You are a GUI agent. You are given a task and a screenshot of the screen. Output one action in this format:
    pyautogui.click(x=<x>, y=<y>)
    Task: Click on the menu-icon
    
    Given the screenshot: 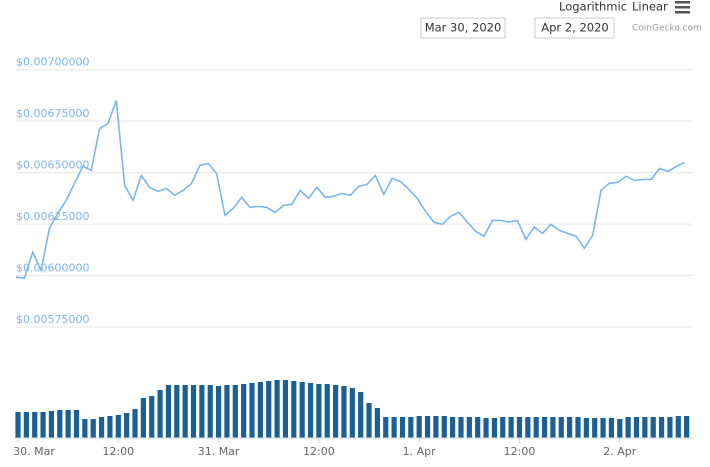 What is the action you would take?
    pyautogui.click(x=682, y=7)
    